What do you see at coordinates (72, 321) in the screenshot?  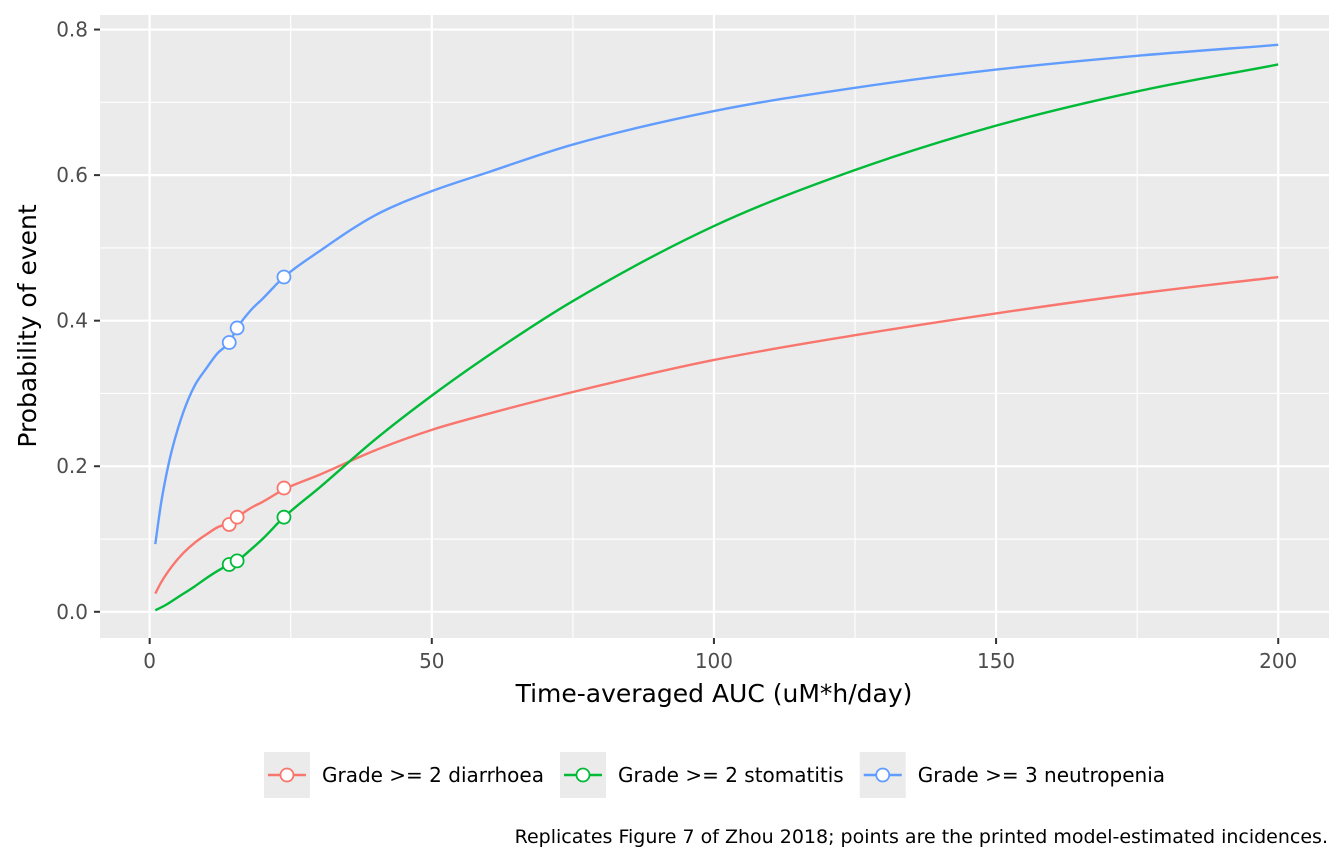 I see `y-tick-label: 0.4` at bounding box center [72, 321].